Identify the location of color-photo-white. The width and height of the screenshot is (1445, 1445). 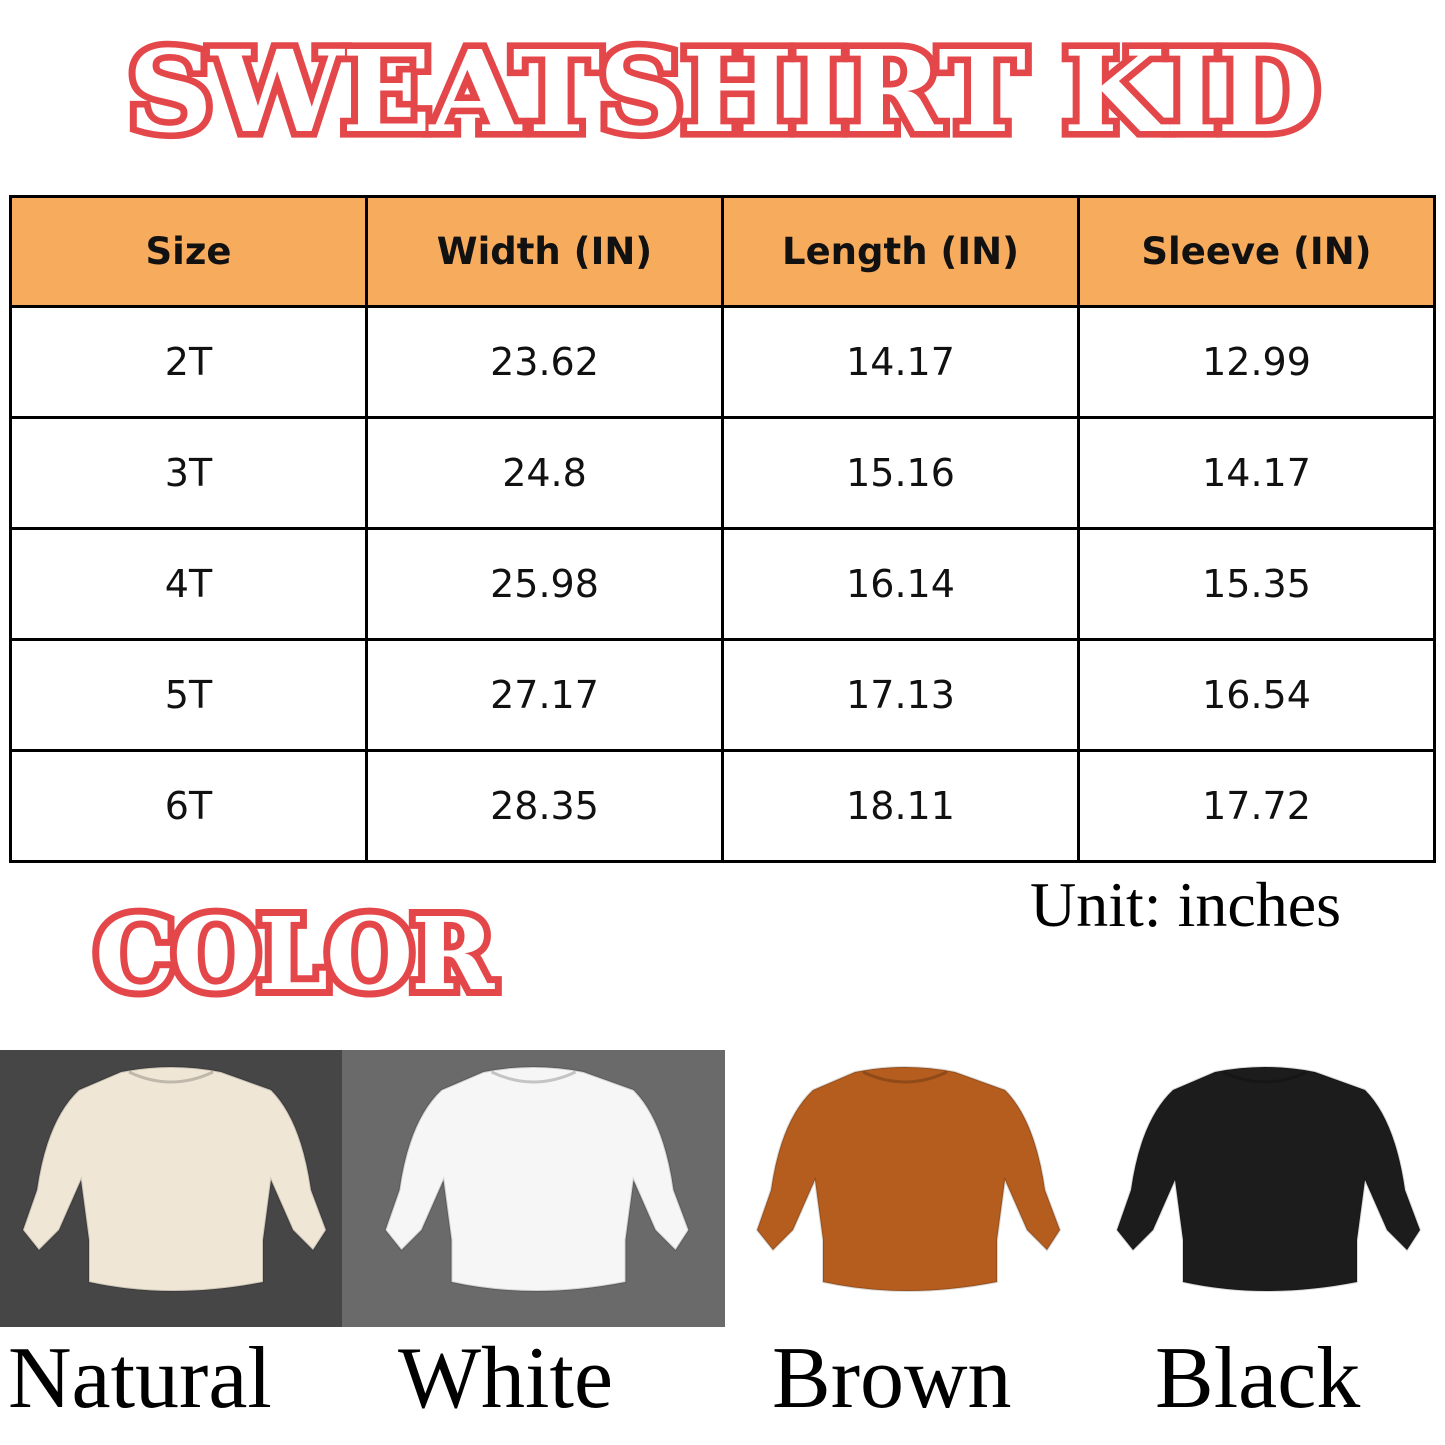
(533, 1188).